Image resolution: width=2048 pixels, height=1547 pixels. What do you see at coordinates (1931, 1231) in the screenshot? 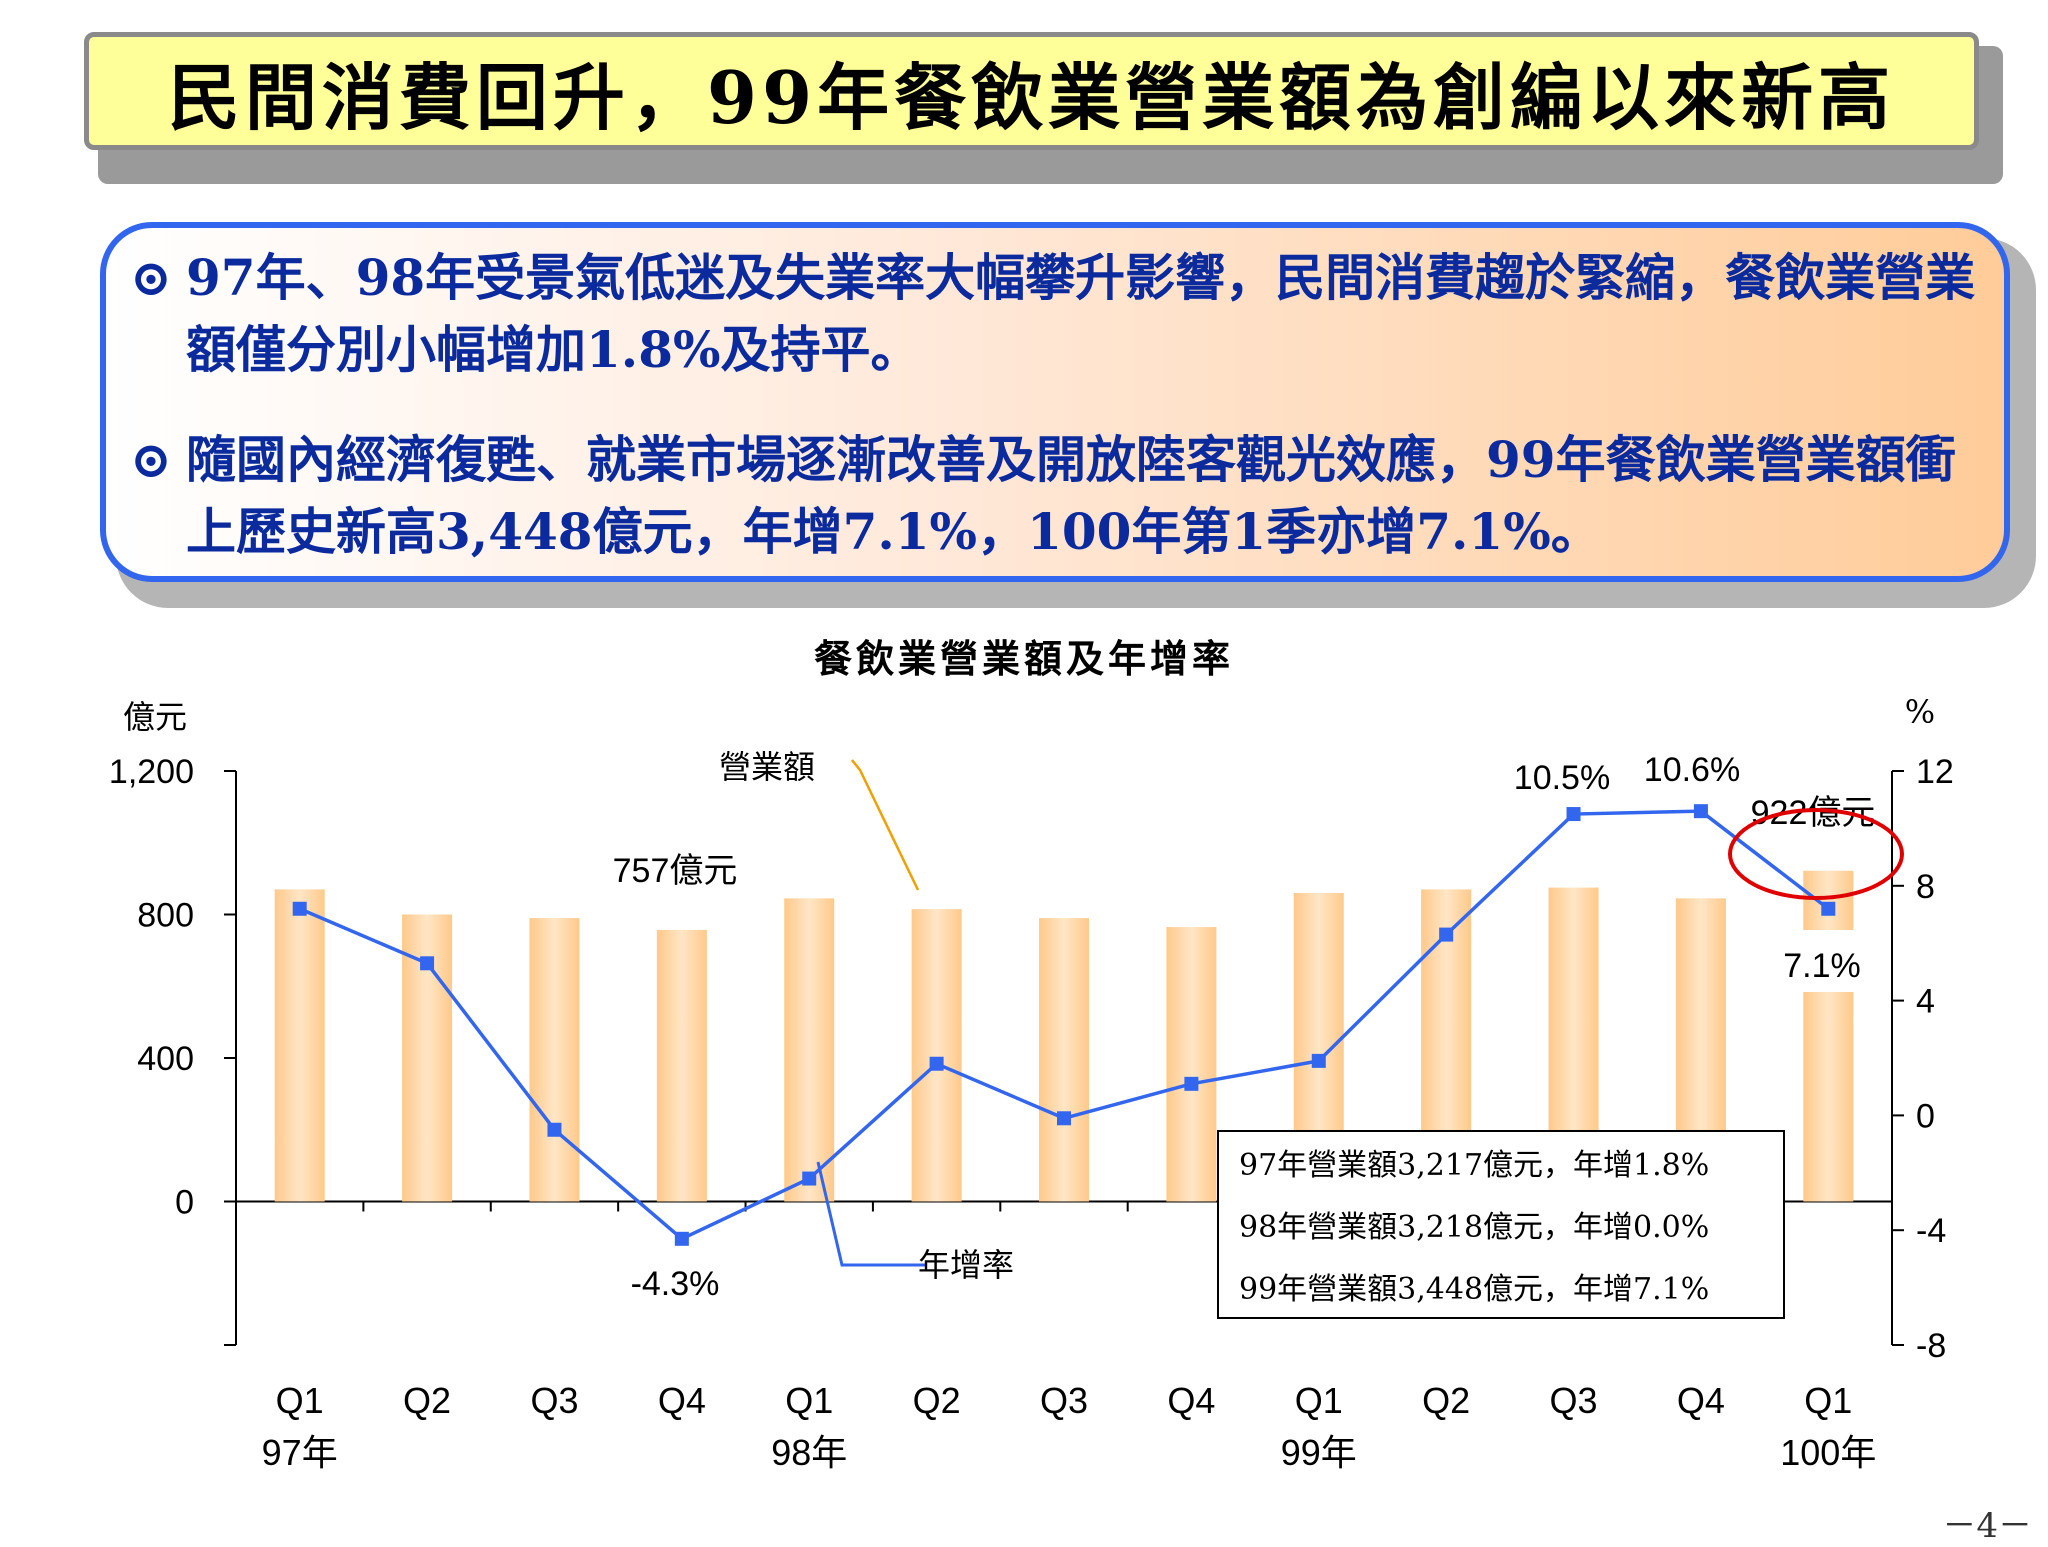
I see `right-tick-label: -4` at bounding box center [1931, 1231].